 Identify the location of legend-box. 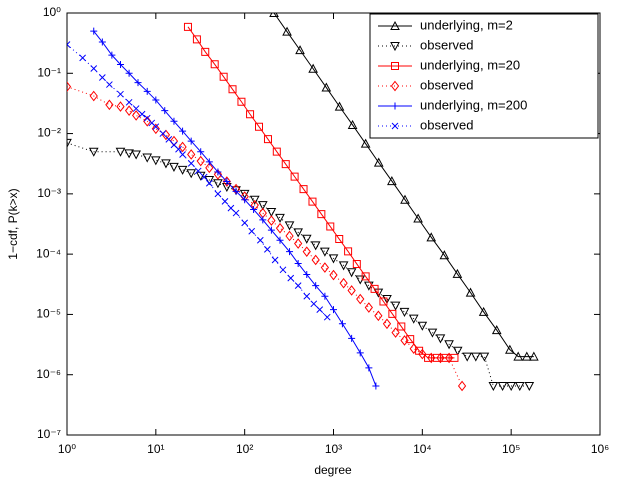
(484, 76).